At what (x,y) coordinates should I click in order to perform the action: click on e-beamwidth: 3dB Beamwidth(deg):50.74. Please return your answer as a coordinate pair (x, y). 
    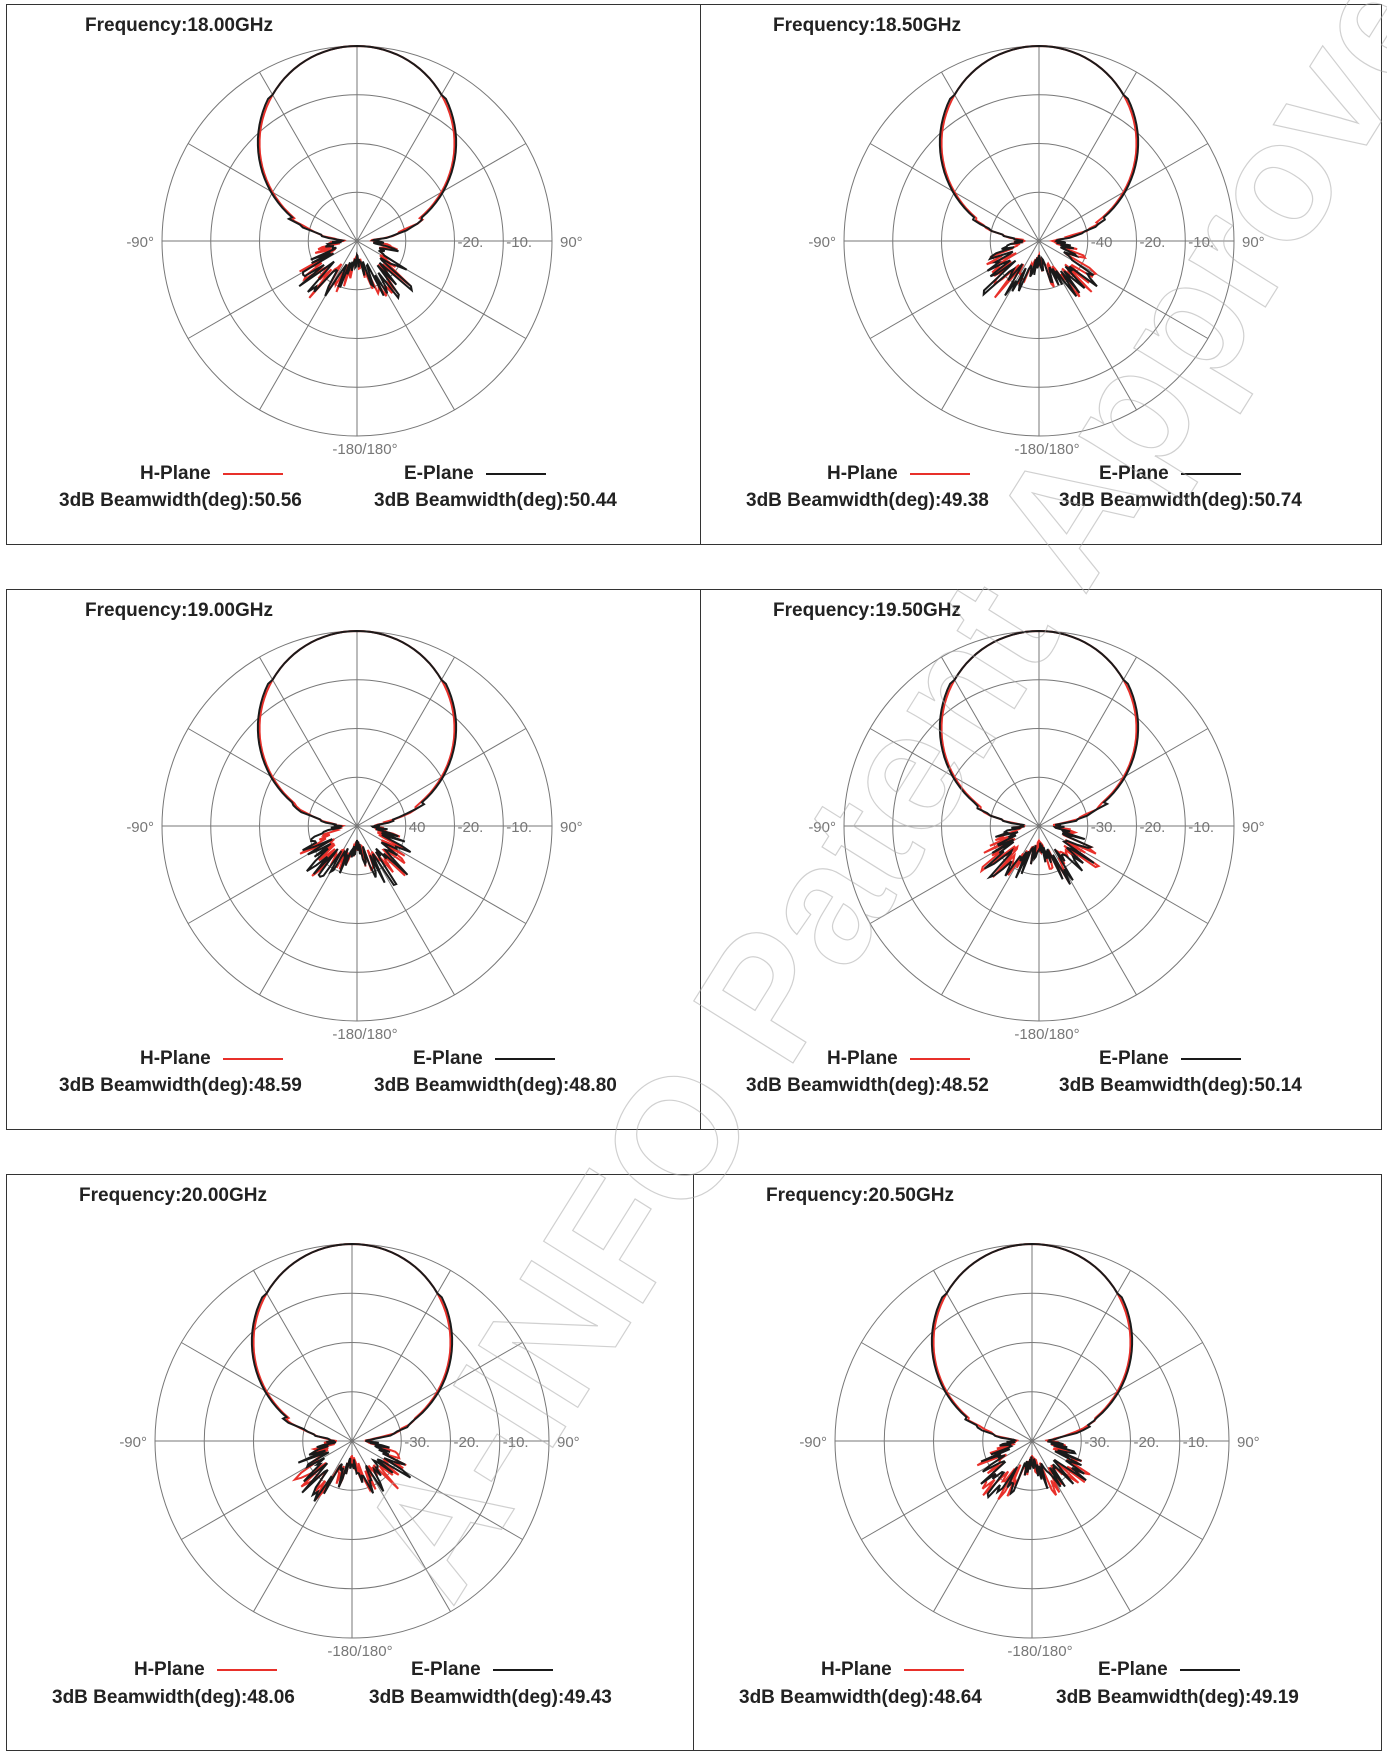
    Looking at the image, I should click on (1180, 500).